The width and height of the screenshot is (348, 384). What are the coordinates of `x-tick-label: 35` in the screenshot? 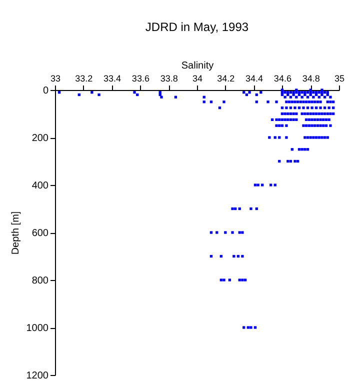 It's located at (339, 79).